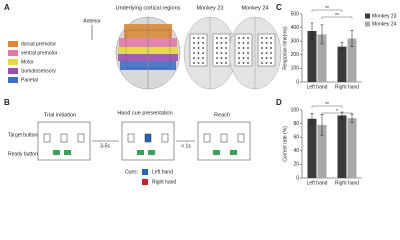 The image size is (400, 240). Describe the element at coordinates (296, 138) in the screenshot. I see `y-tick-label: 60` at that location.